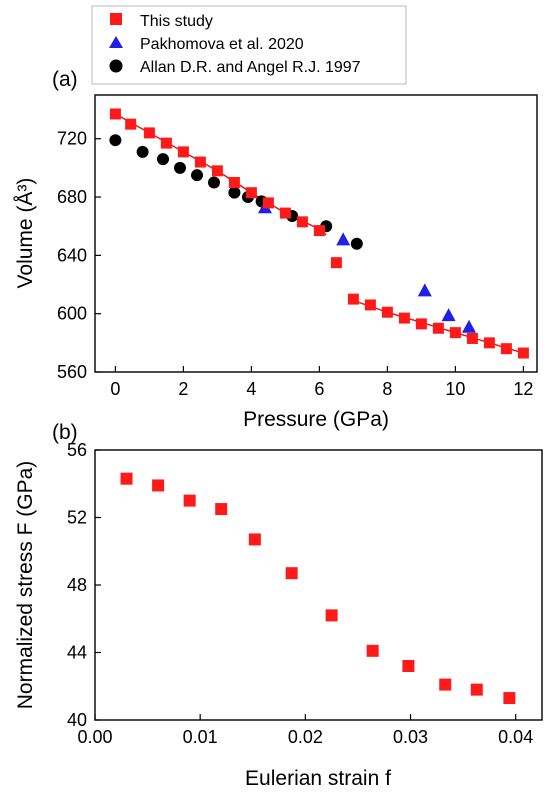  Describe the element at coordinates (318, 778) in the screenshot. I see `panel-b-x-axis-title: Eulerian strain f` at that location.